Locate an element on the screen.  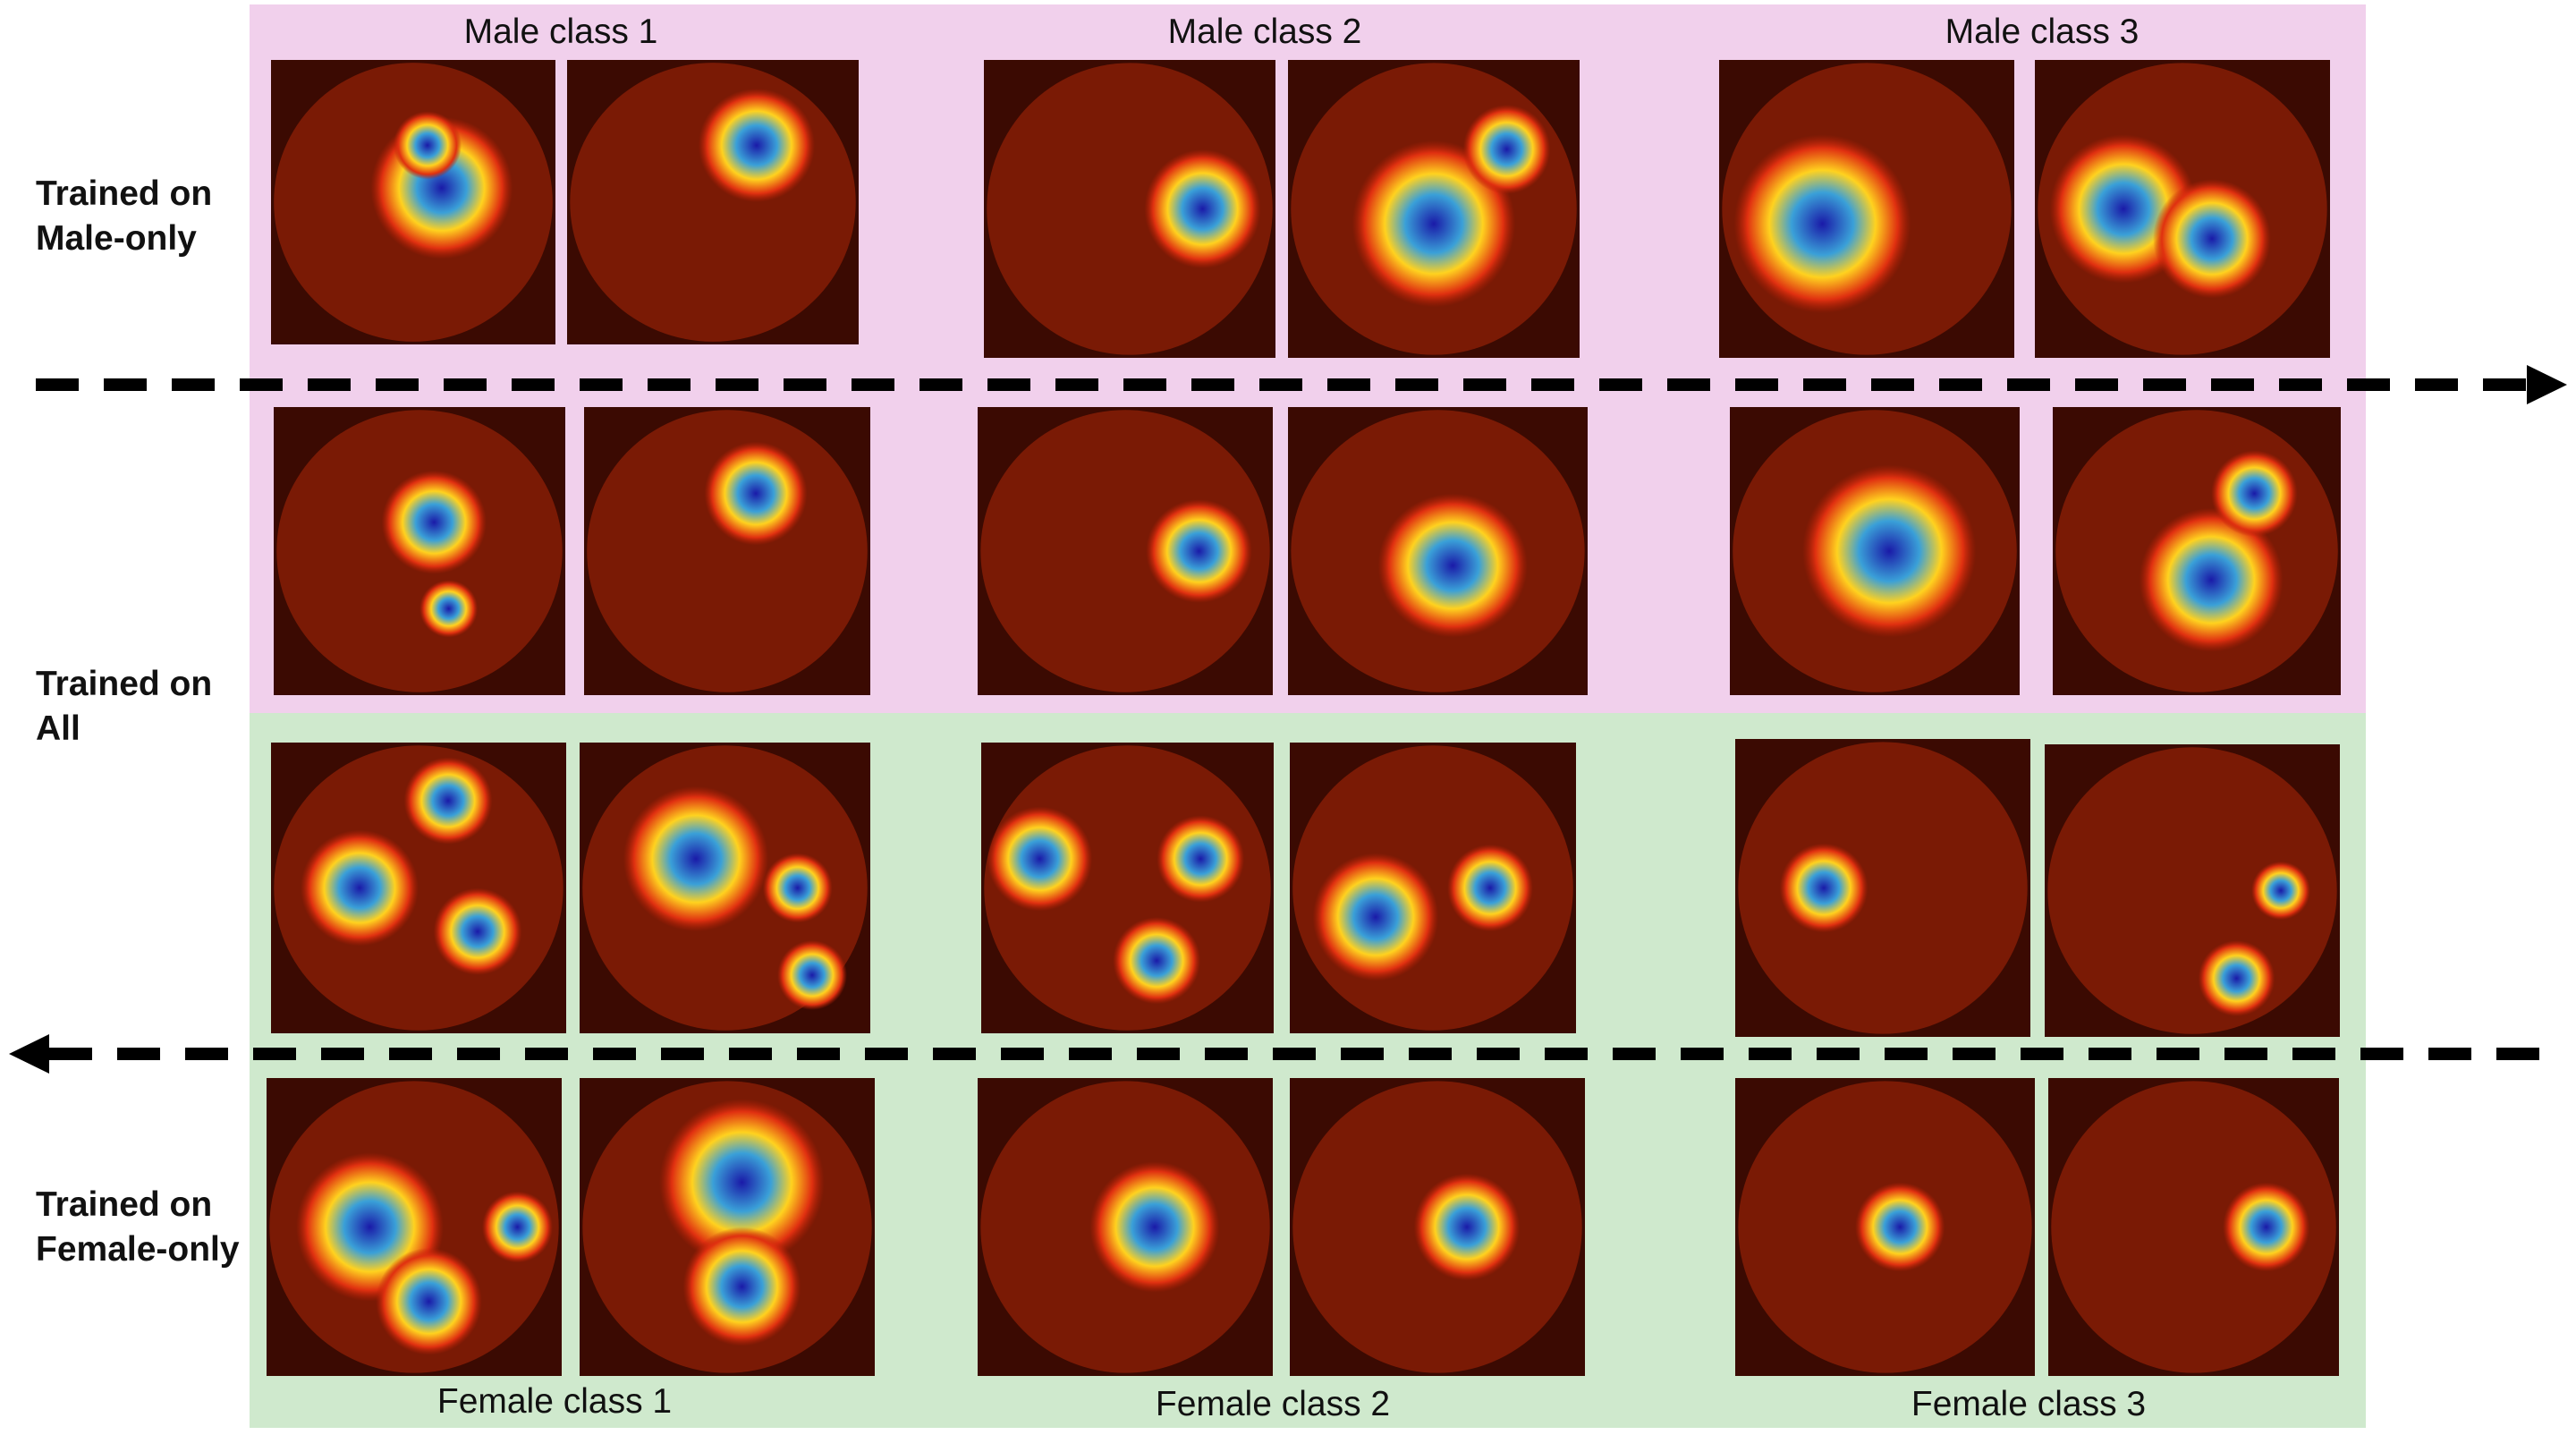
row-label-all-line1: Trained on is located at coordinates (124, 684).